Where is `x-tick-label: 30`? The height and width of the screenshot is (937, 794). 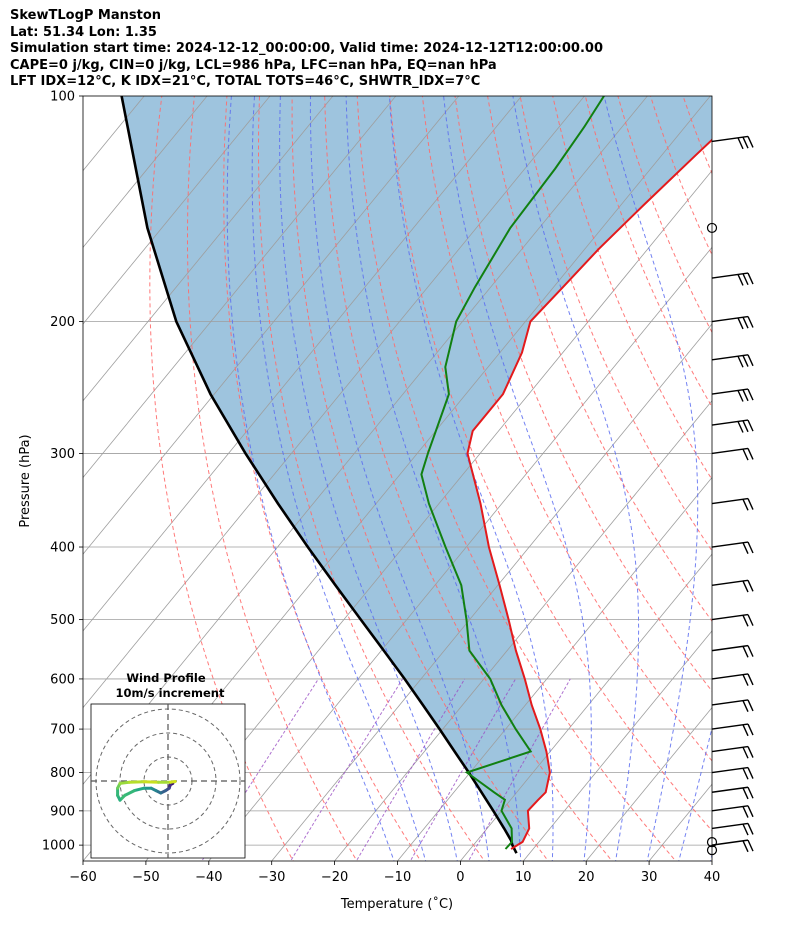 x-tick-label: 30 is located at coordinates (649, 877).